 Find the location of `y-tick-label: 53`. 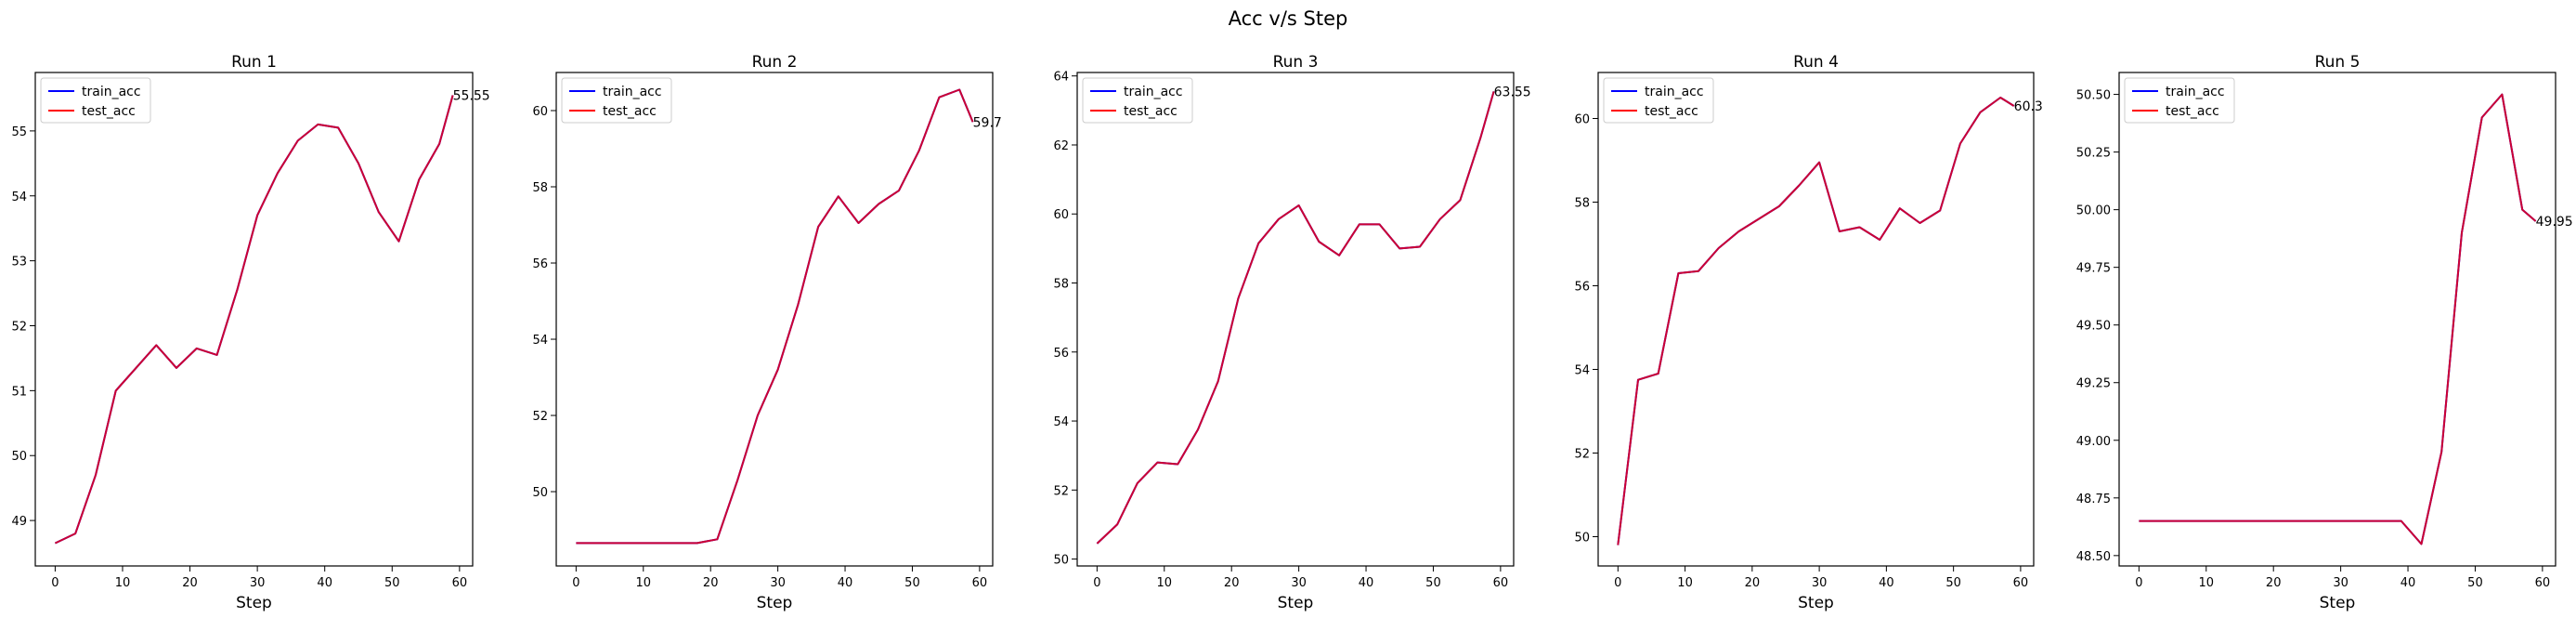

y-tick-label: 53 is located at coordinates (19, 263).